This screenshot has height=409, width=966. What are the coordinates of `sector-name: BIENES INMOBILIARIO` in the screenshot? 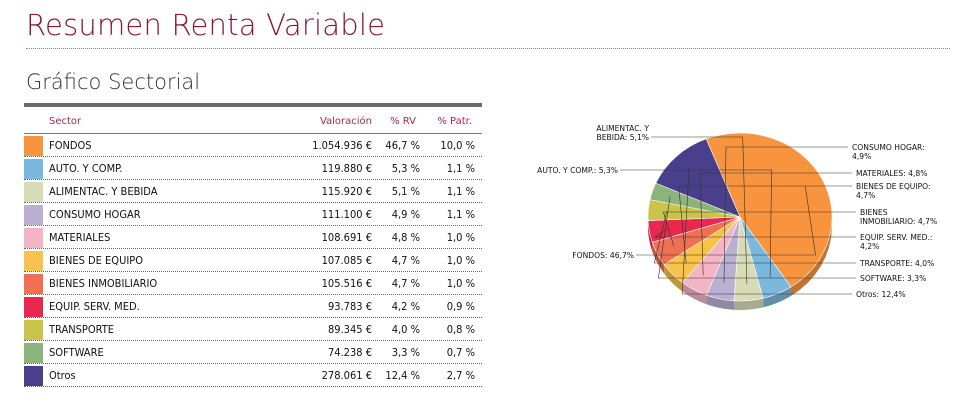 It's located at (103, 283).